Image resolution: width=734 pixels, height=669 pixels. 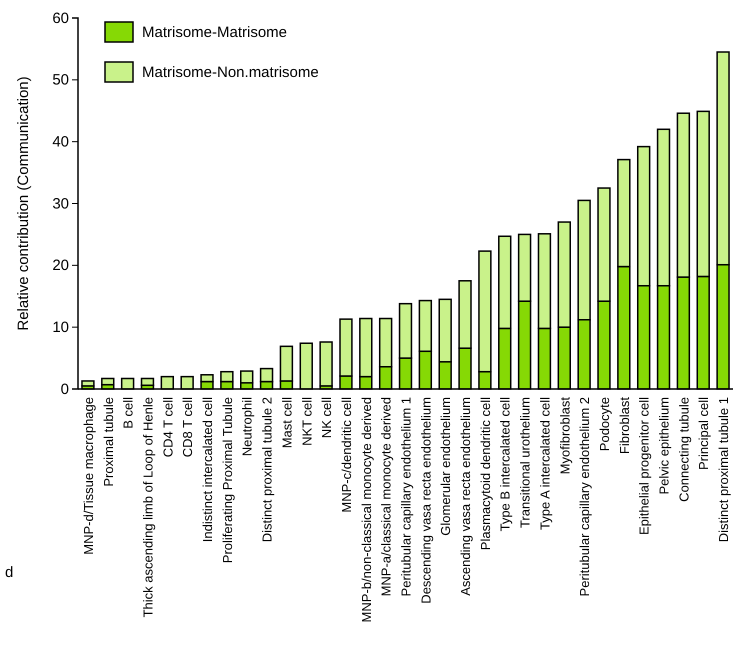 What do you see at coordinates (525, 462) in the screenshot?
I see `x-tick-label: Transitional urothelium` at bounding box center [525, 462].